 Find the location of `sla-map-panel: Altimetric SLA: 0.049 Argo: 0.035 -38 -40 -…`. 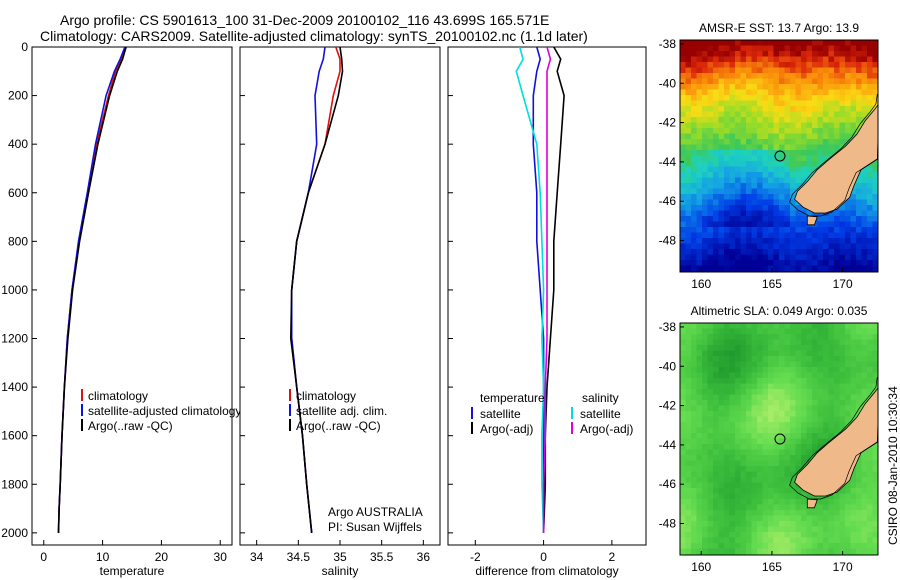

sla-map-panel: Altimetric SLA: 0.049 Argo: 0.035 -38 -40 -… is located at coordinates (769, 439).